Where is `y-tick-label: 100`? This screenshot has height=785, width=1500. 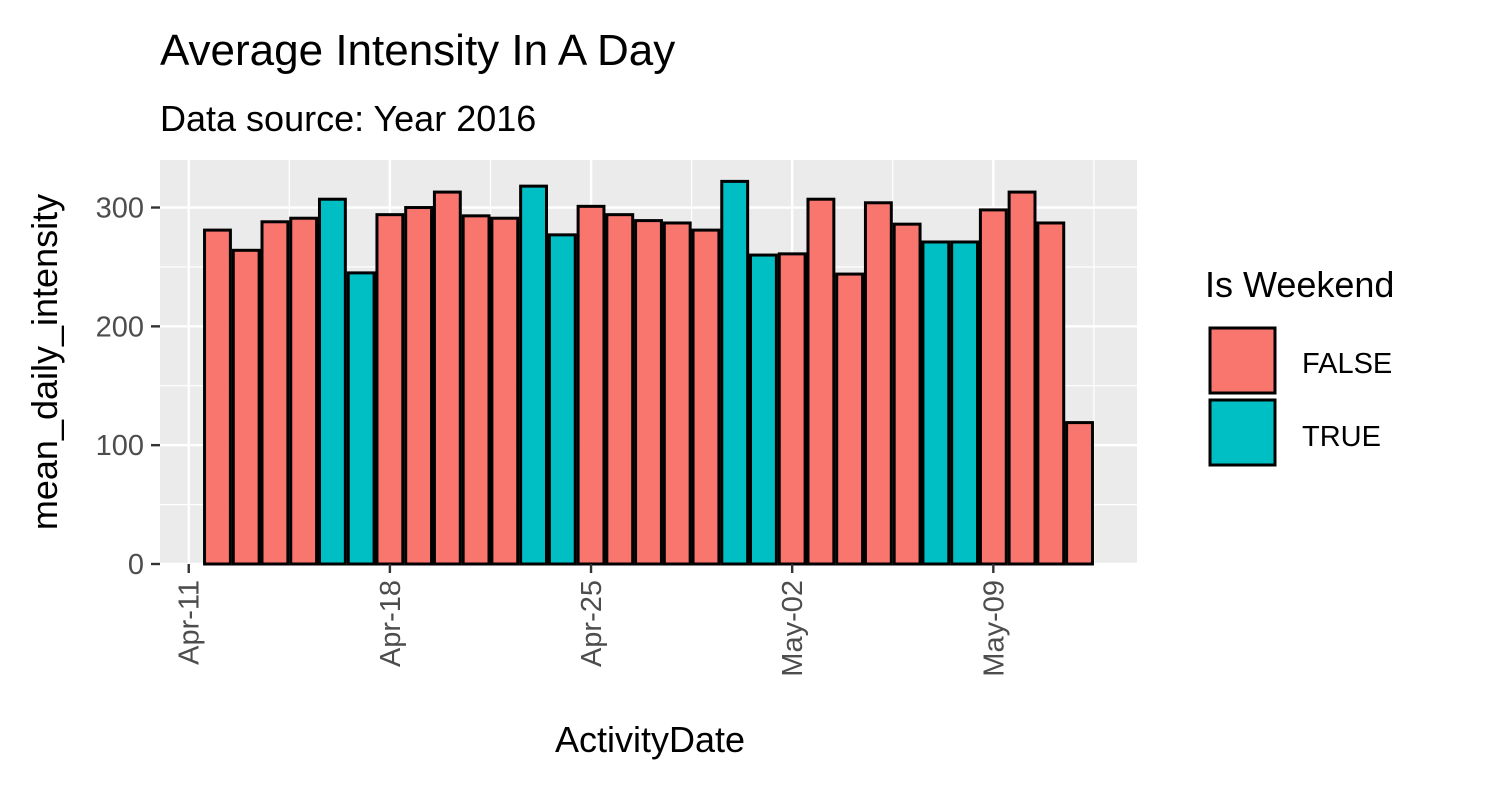 y-tick-label: 100 is located at coordinates (120, 446).